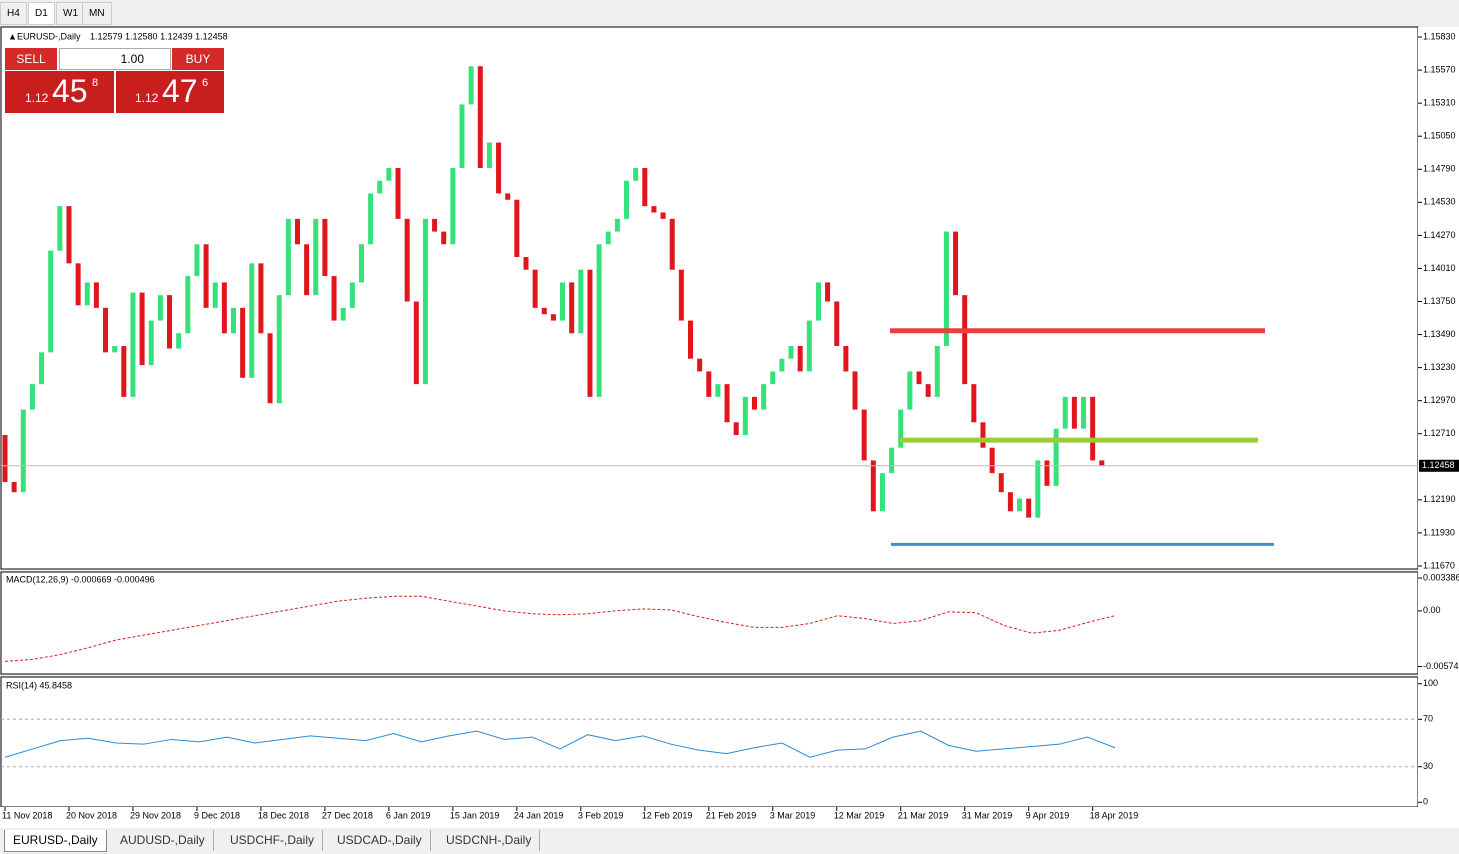  What do you see at coordinates (97, 13) in the screenshot?
I see `timeframe: MN` at bounding box center [97, 13].